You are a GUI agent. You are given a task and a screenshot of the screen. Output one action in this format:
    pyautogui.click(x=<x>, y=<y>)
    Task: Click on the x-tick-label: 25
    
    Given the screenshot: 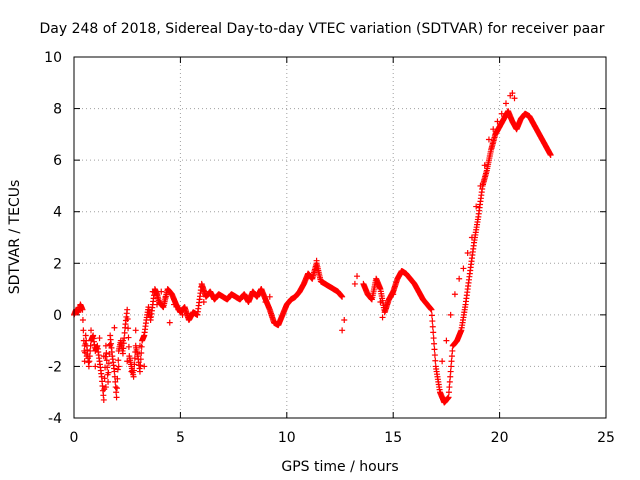 What is the action you would take?
    pyautogui.click(x=606, y=438)
    